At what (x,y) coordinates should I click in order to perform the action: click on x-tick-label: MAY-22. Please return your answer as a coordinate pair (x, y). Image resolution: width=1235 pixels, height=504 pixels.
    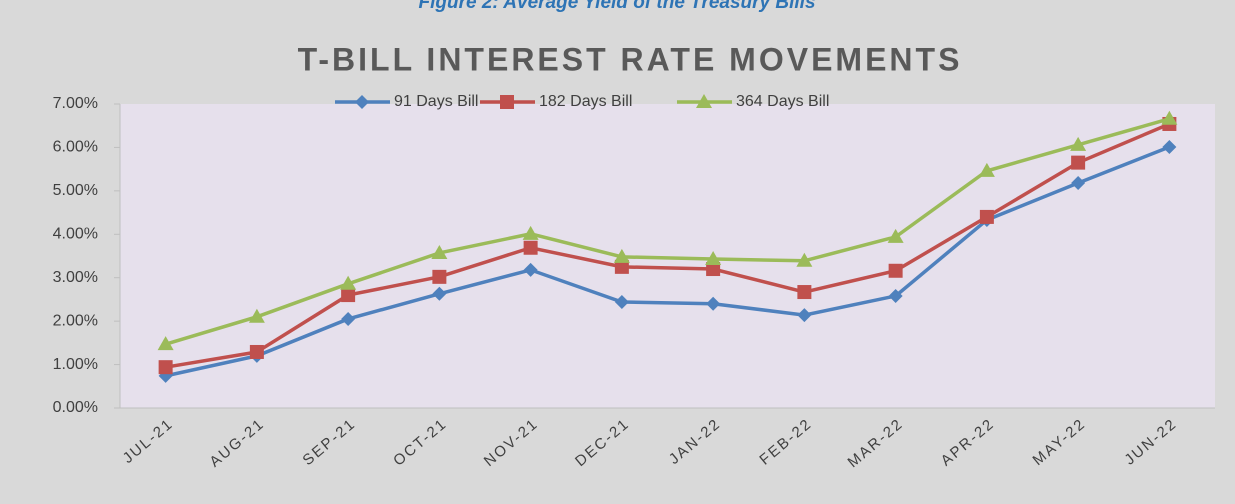
    Looking at the image, I should click on (1060, 442).